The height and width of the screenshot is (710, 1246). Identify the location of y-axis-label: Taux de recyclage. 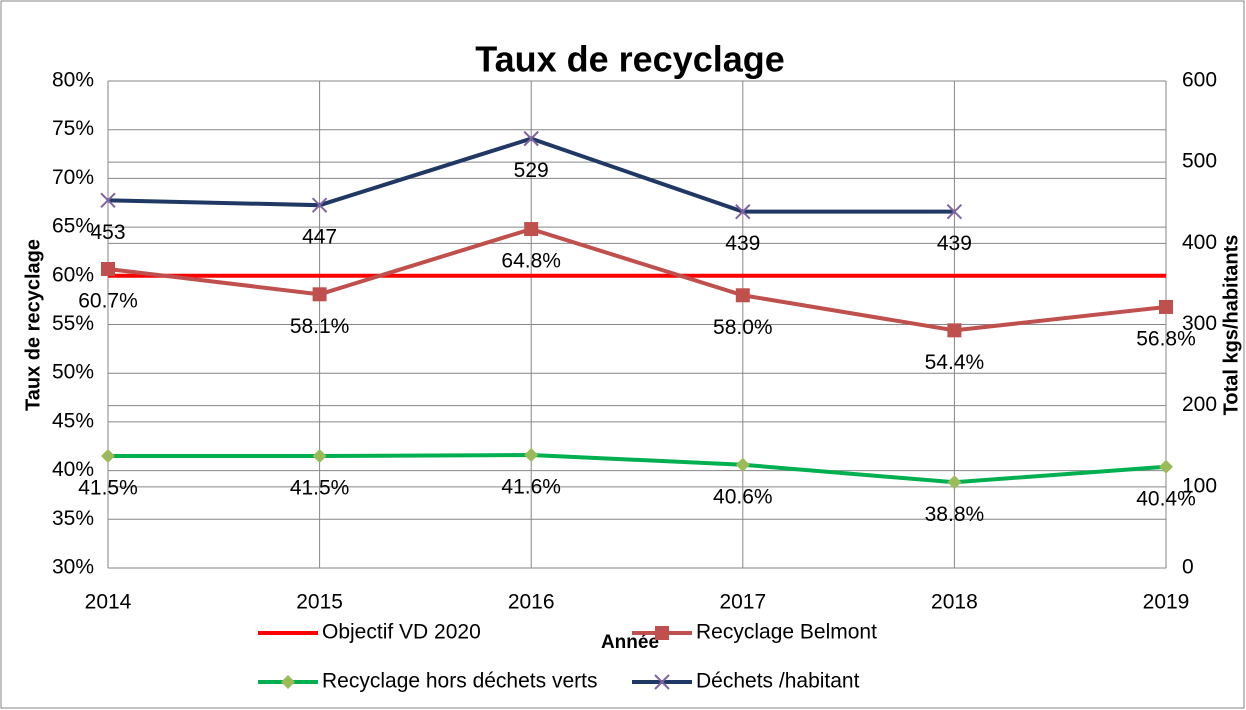
(33, 325).